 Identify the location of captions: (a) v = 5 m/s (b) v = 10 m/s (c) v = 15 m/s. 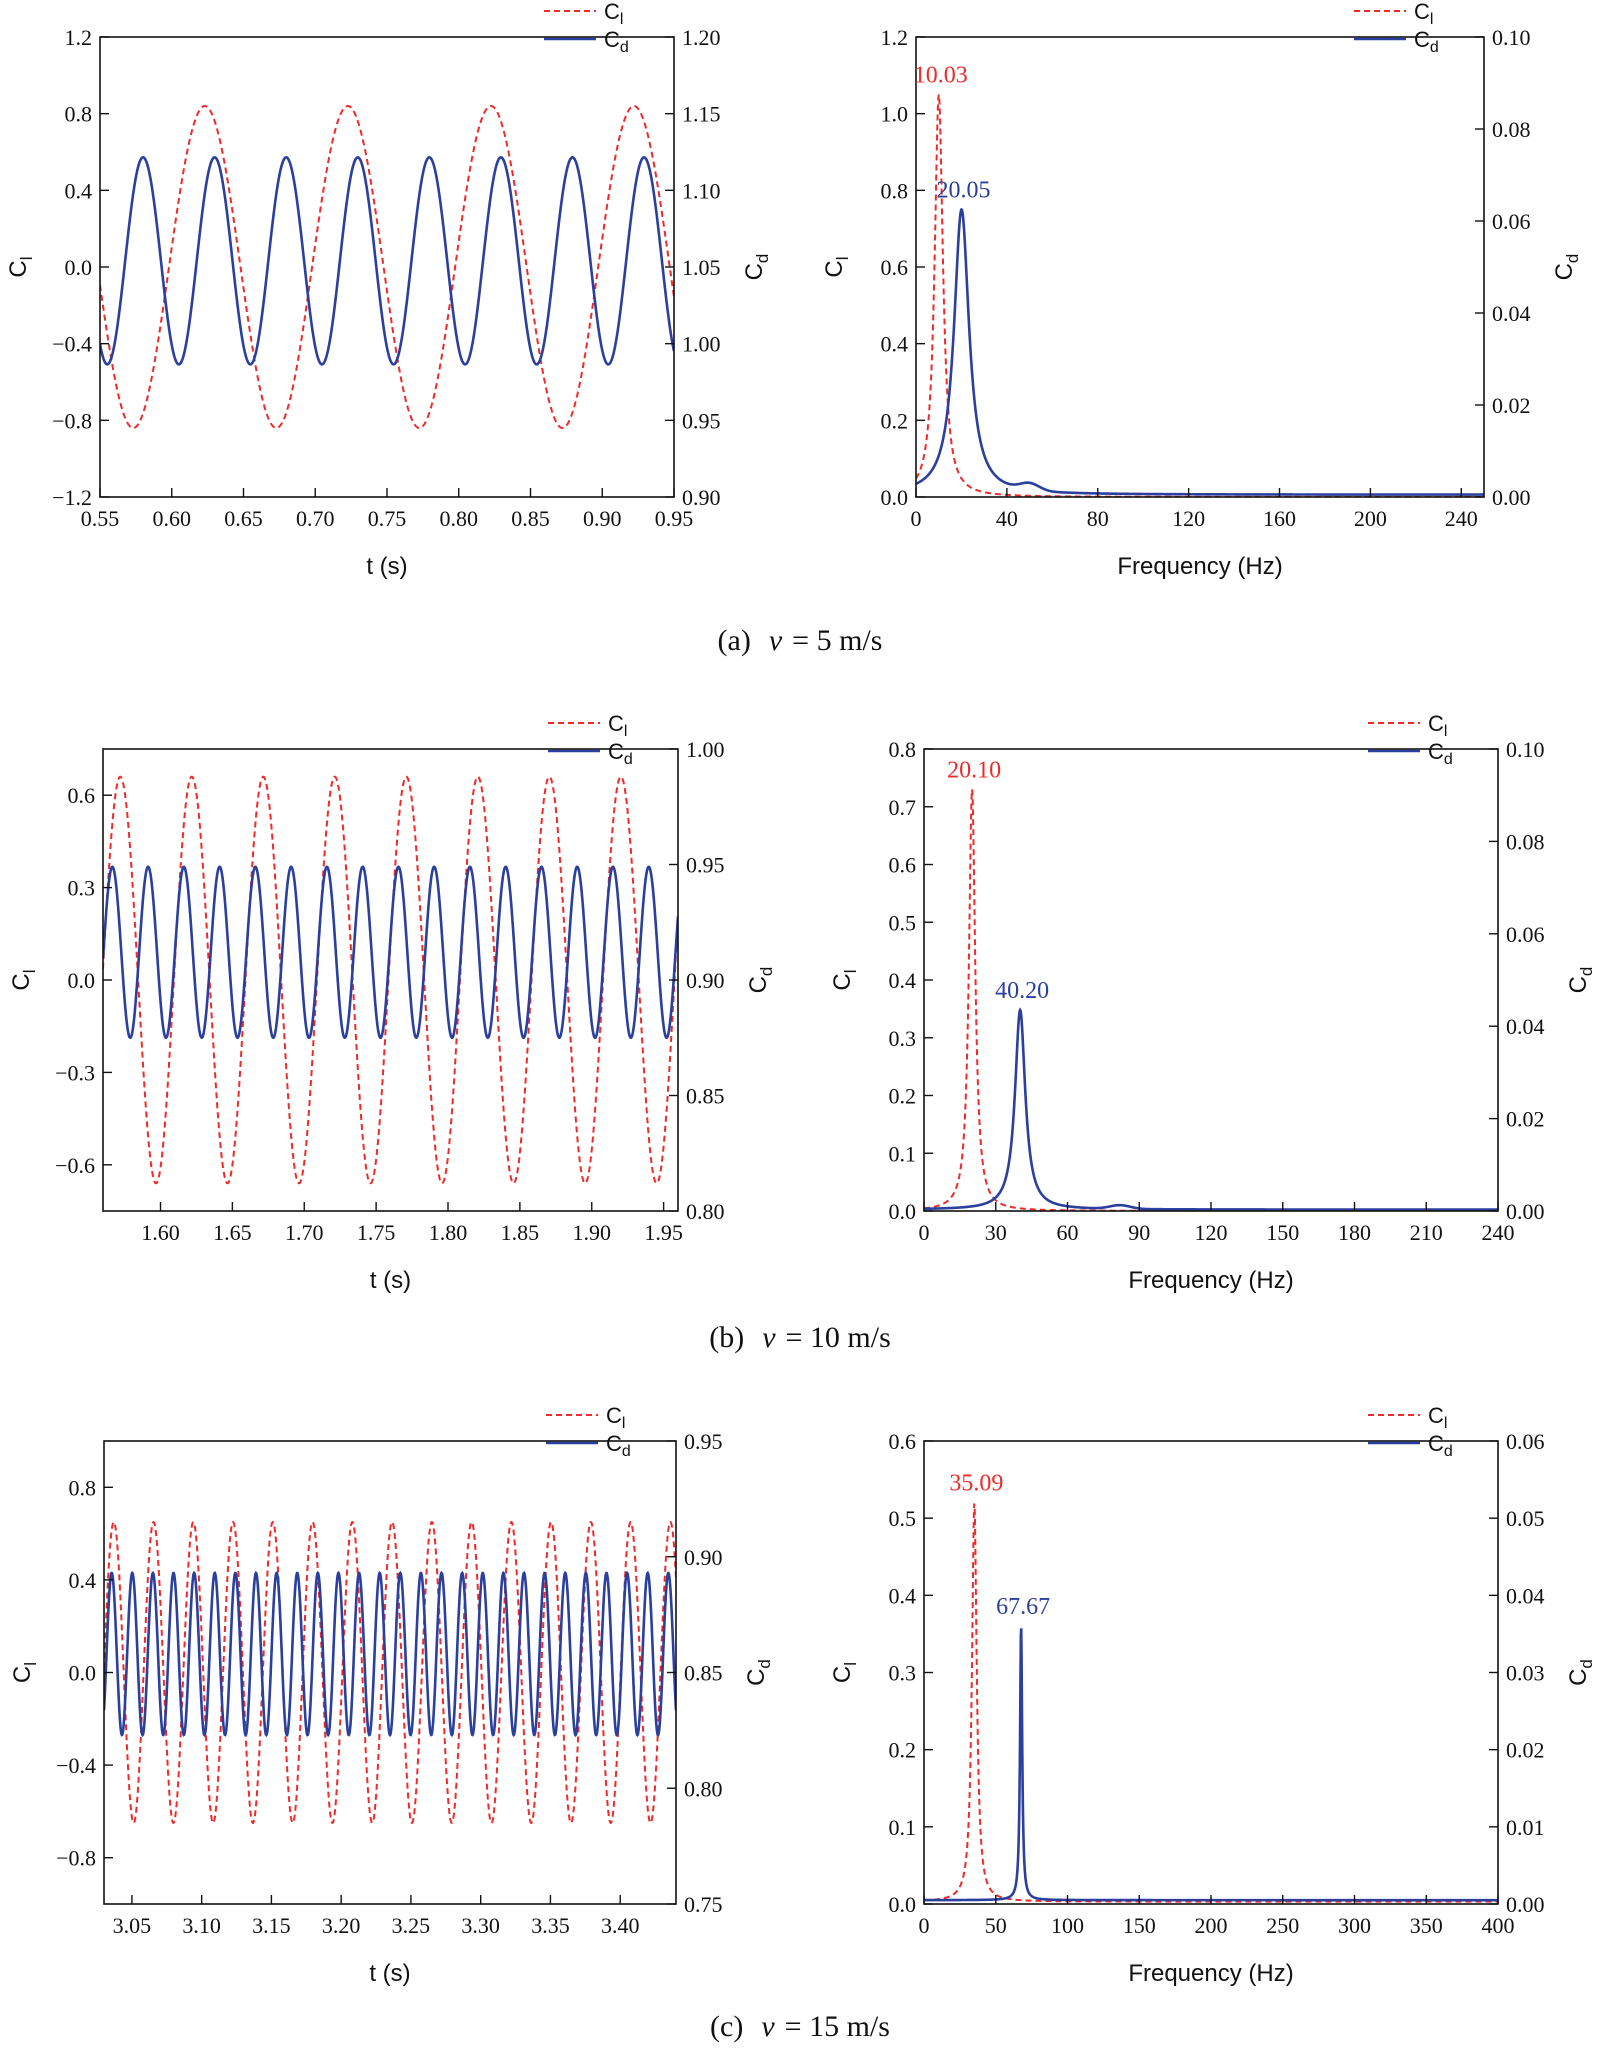
(800, 1333).